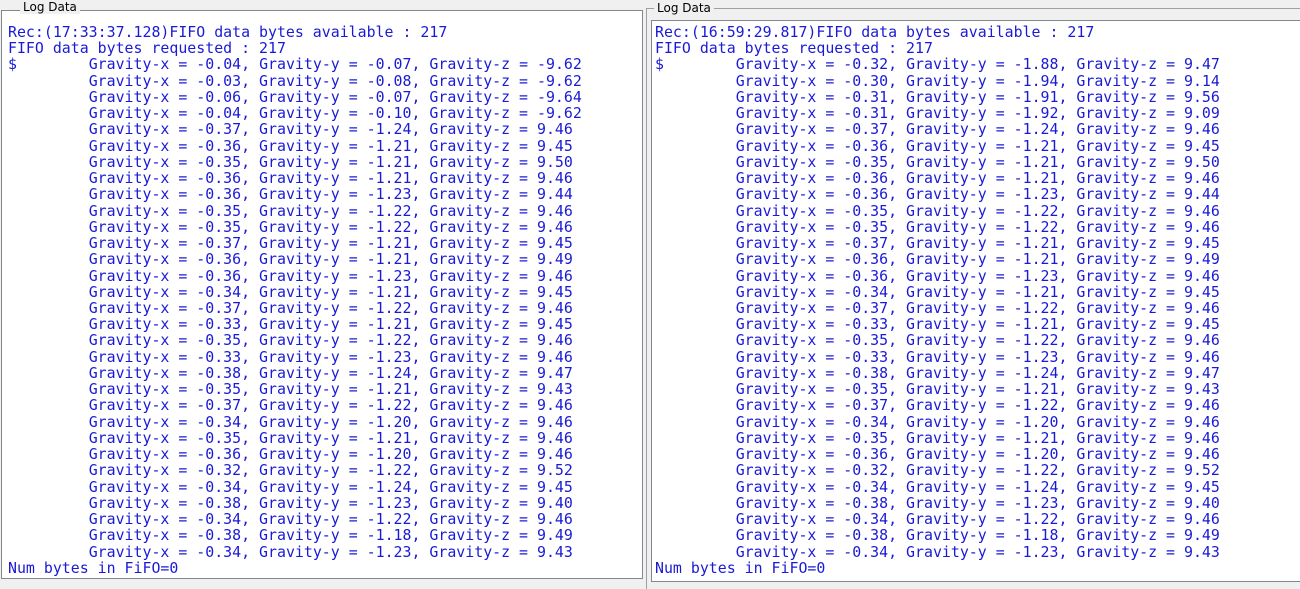 Image resolution: width=1300 pixels, height=589 pixels. What do you see at coordinates (555, 502) in the screenshot?
I see `gravity-z-value: 9.40` at bounding box center [555, 502].